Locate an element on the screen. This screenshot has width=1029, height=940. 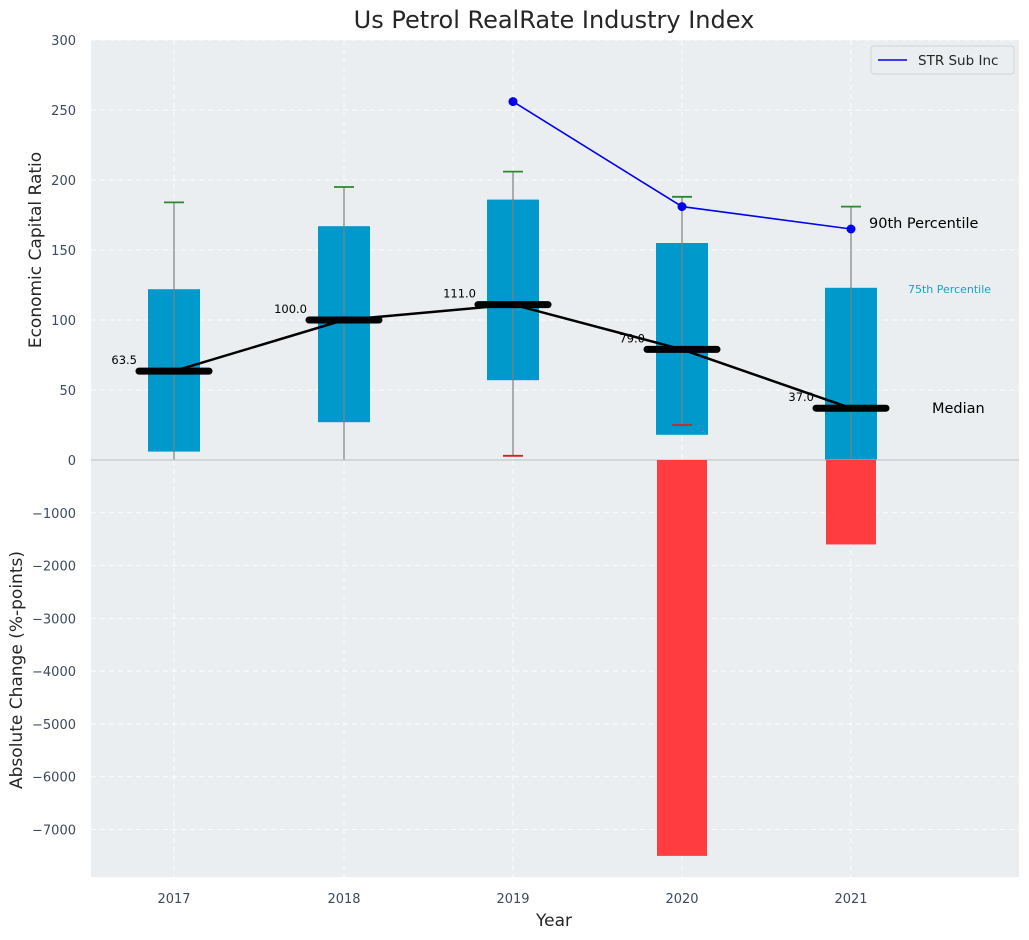
series-point-2020 is located at coordinates (682, 207).